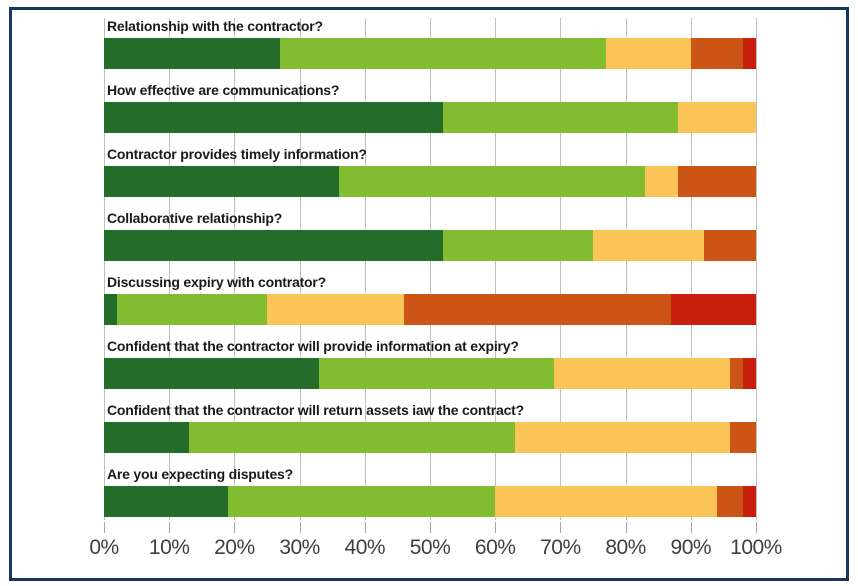 The image size is (858, 586). What do you see at coordinates (691, 547) in the screenshot?
I see `axis-tick-label: 90%` at bounding box center [691, 547].